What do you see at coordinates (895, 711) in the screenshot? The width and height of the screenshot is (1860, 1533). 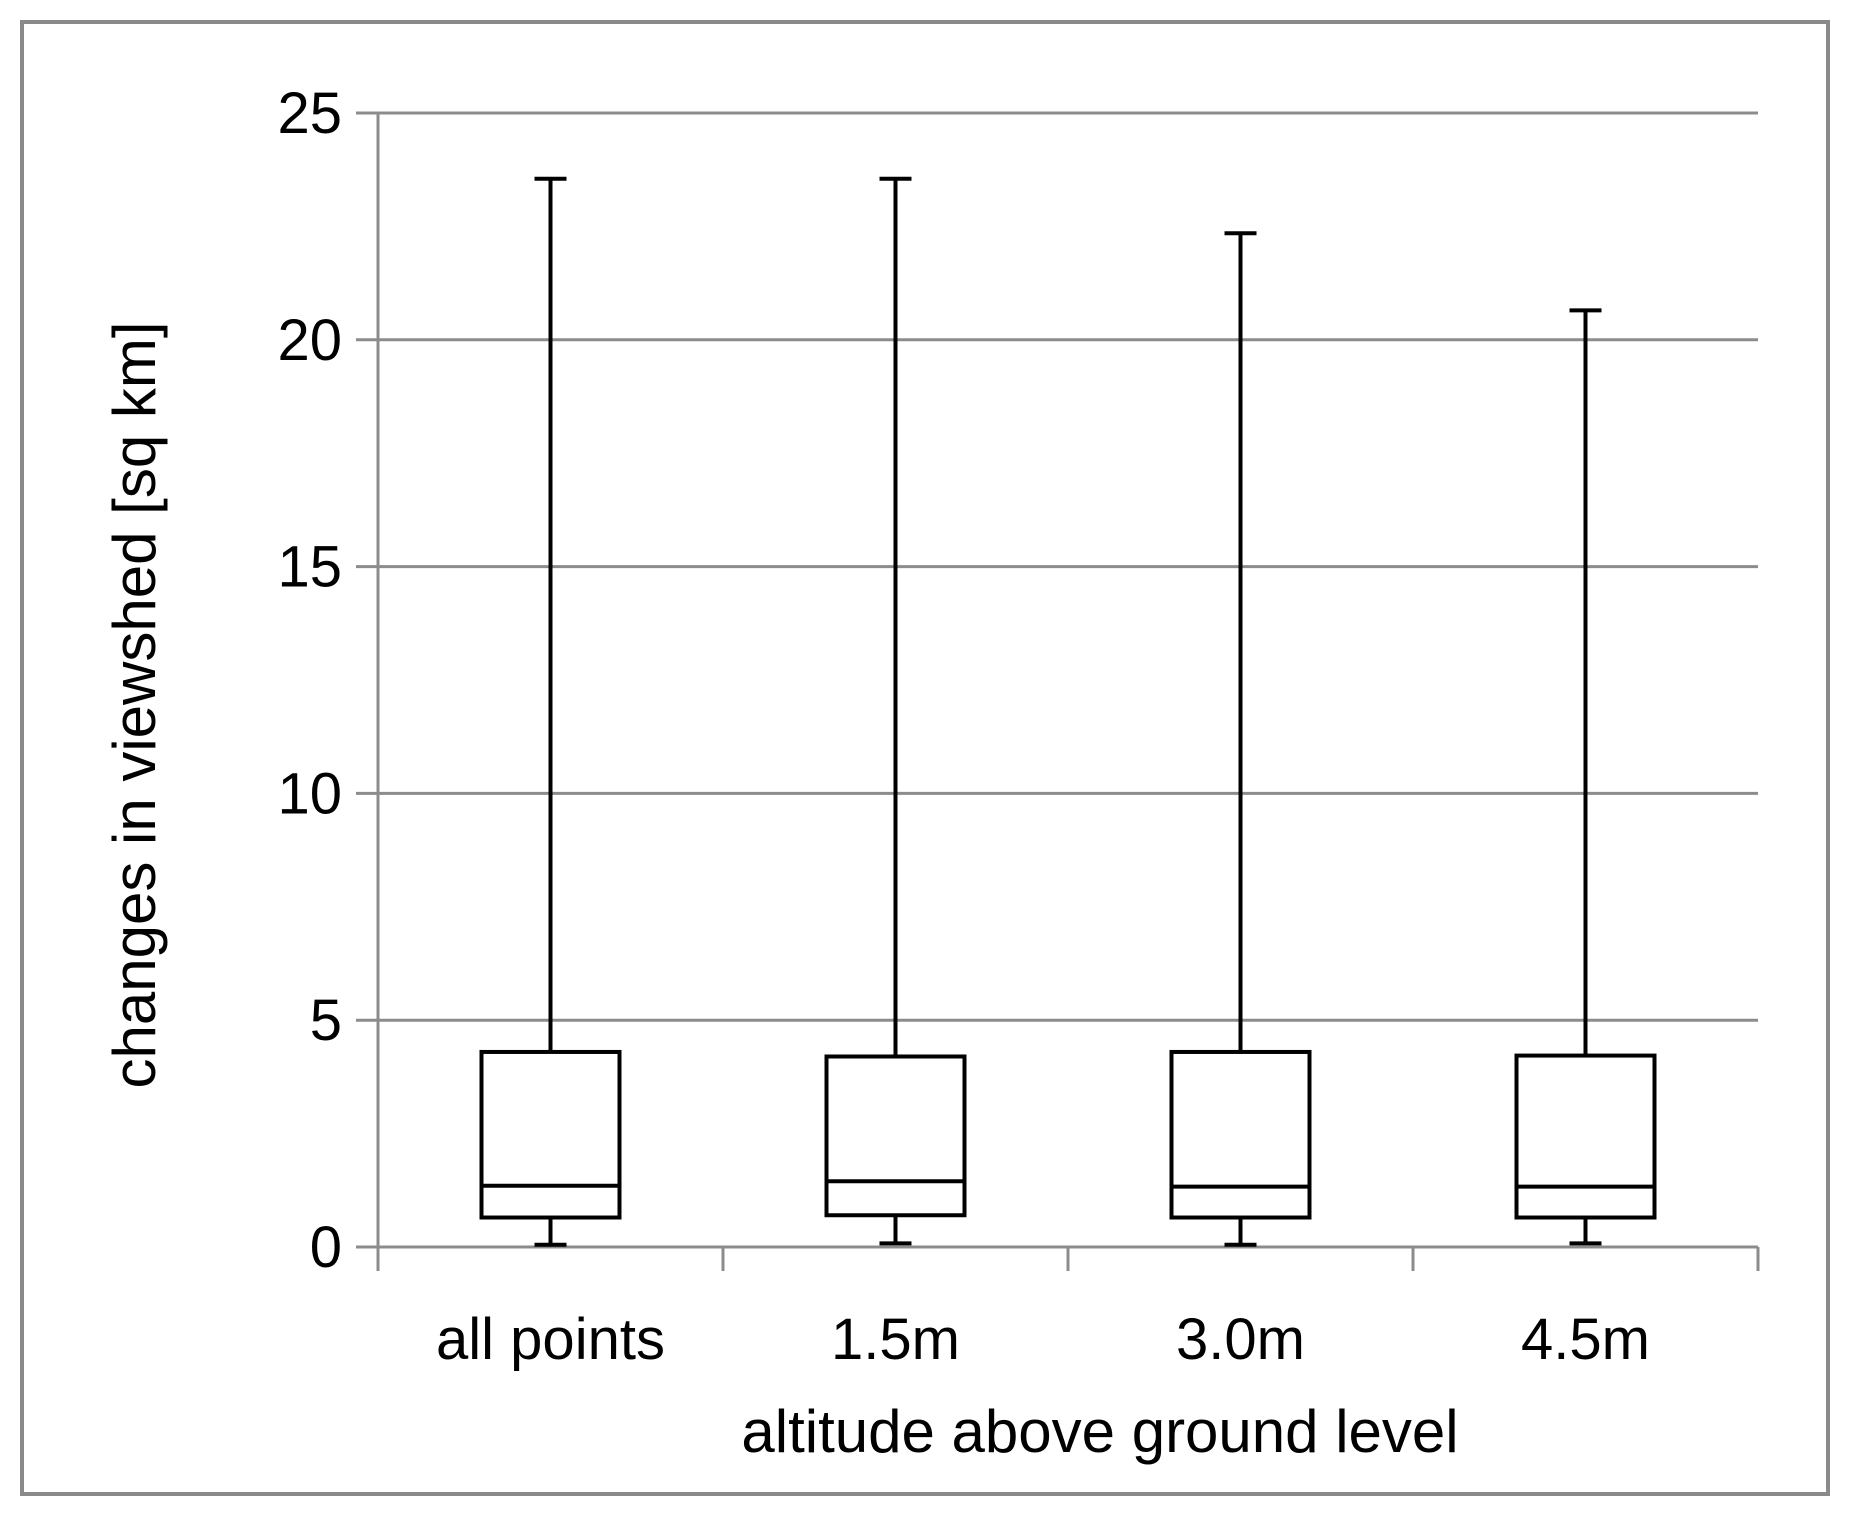 I see `box-1-5m` at bounding box center [895, 711].